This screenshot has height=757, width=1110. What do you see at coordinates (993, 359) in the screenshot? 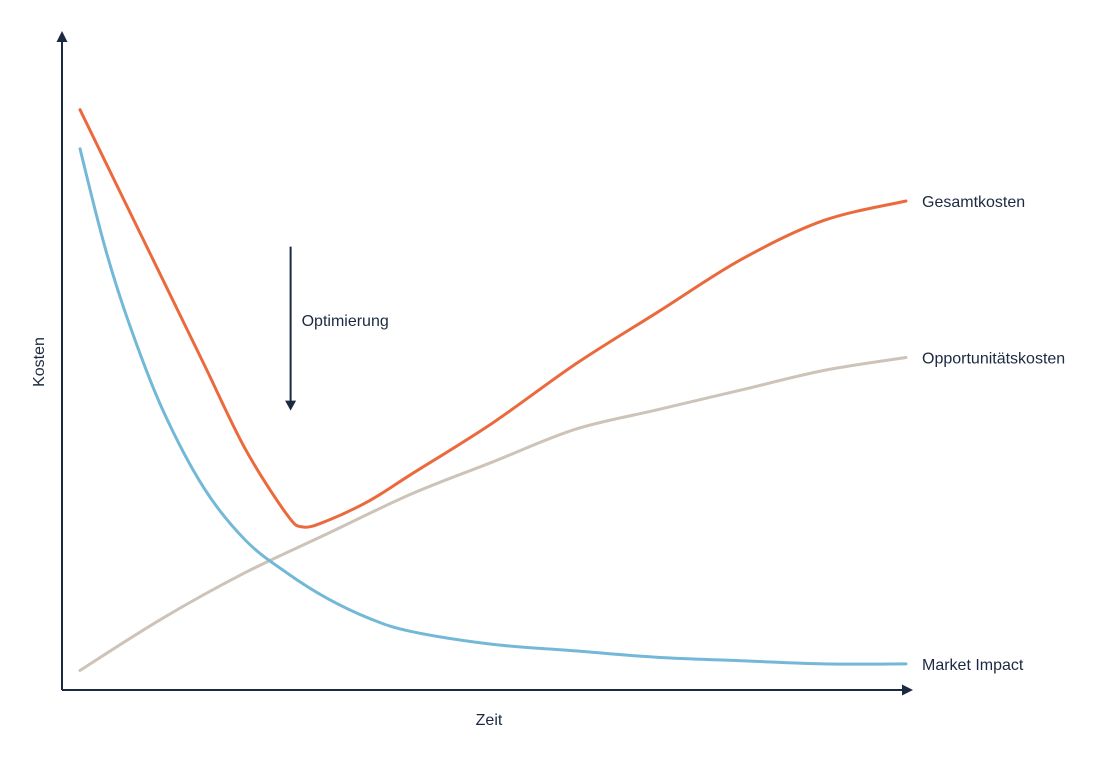
I see `series-label-opportunitaetskosten: Opportunitätskosten` at bounding box center [993, 359].